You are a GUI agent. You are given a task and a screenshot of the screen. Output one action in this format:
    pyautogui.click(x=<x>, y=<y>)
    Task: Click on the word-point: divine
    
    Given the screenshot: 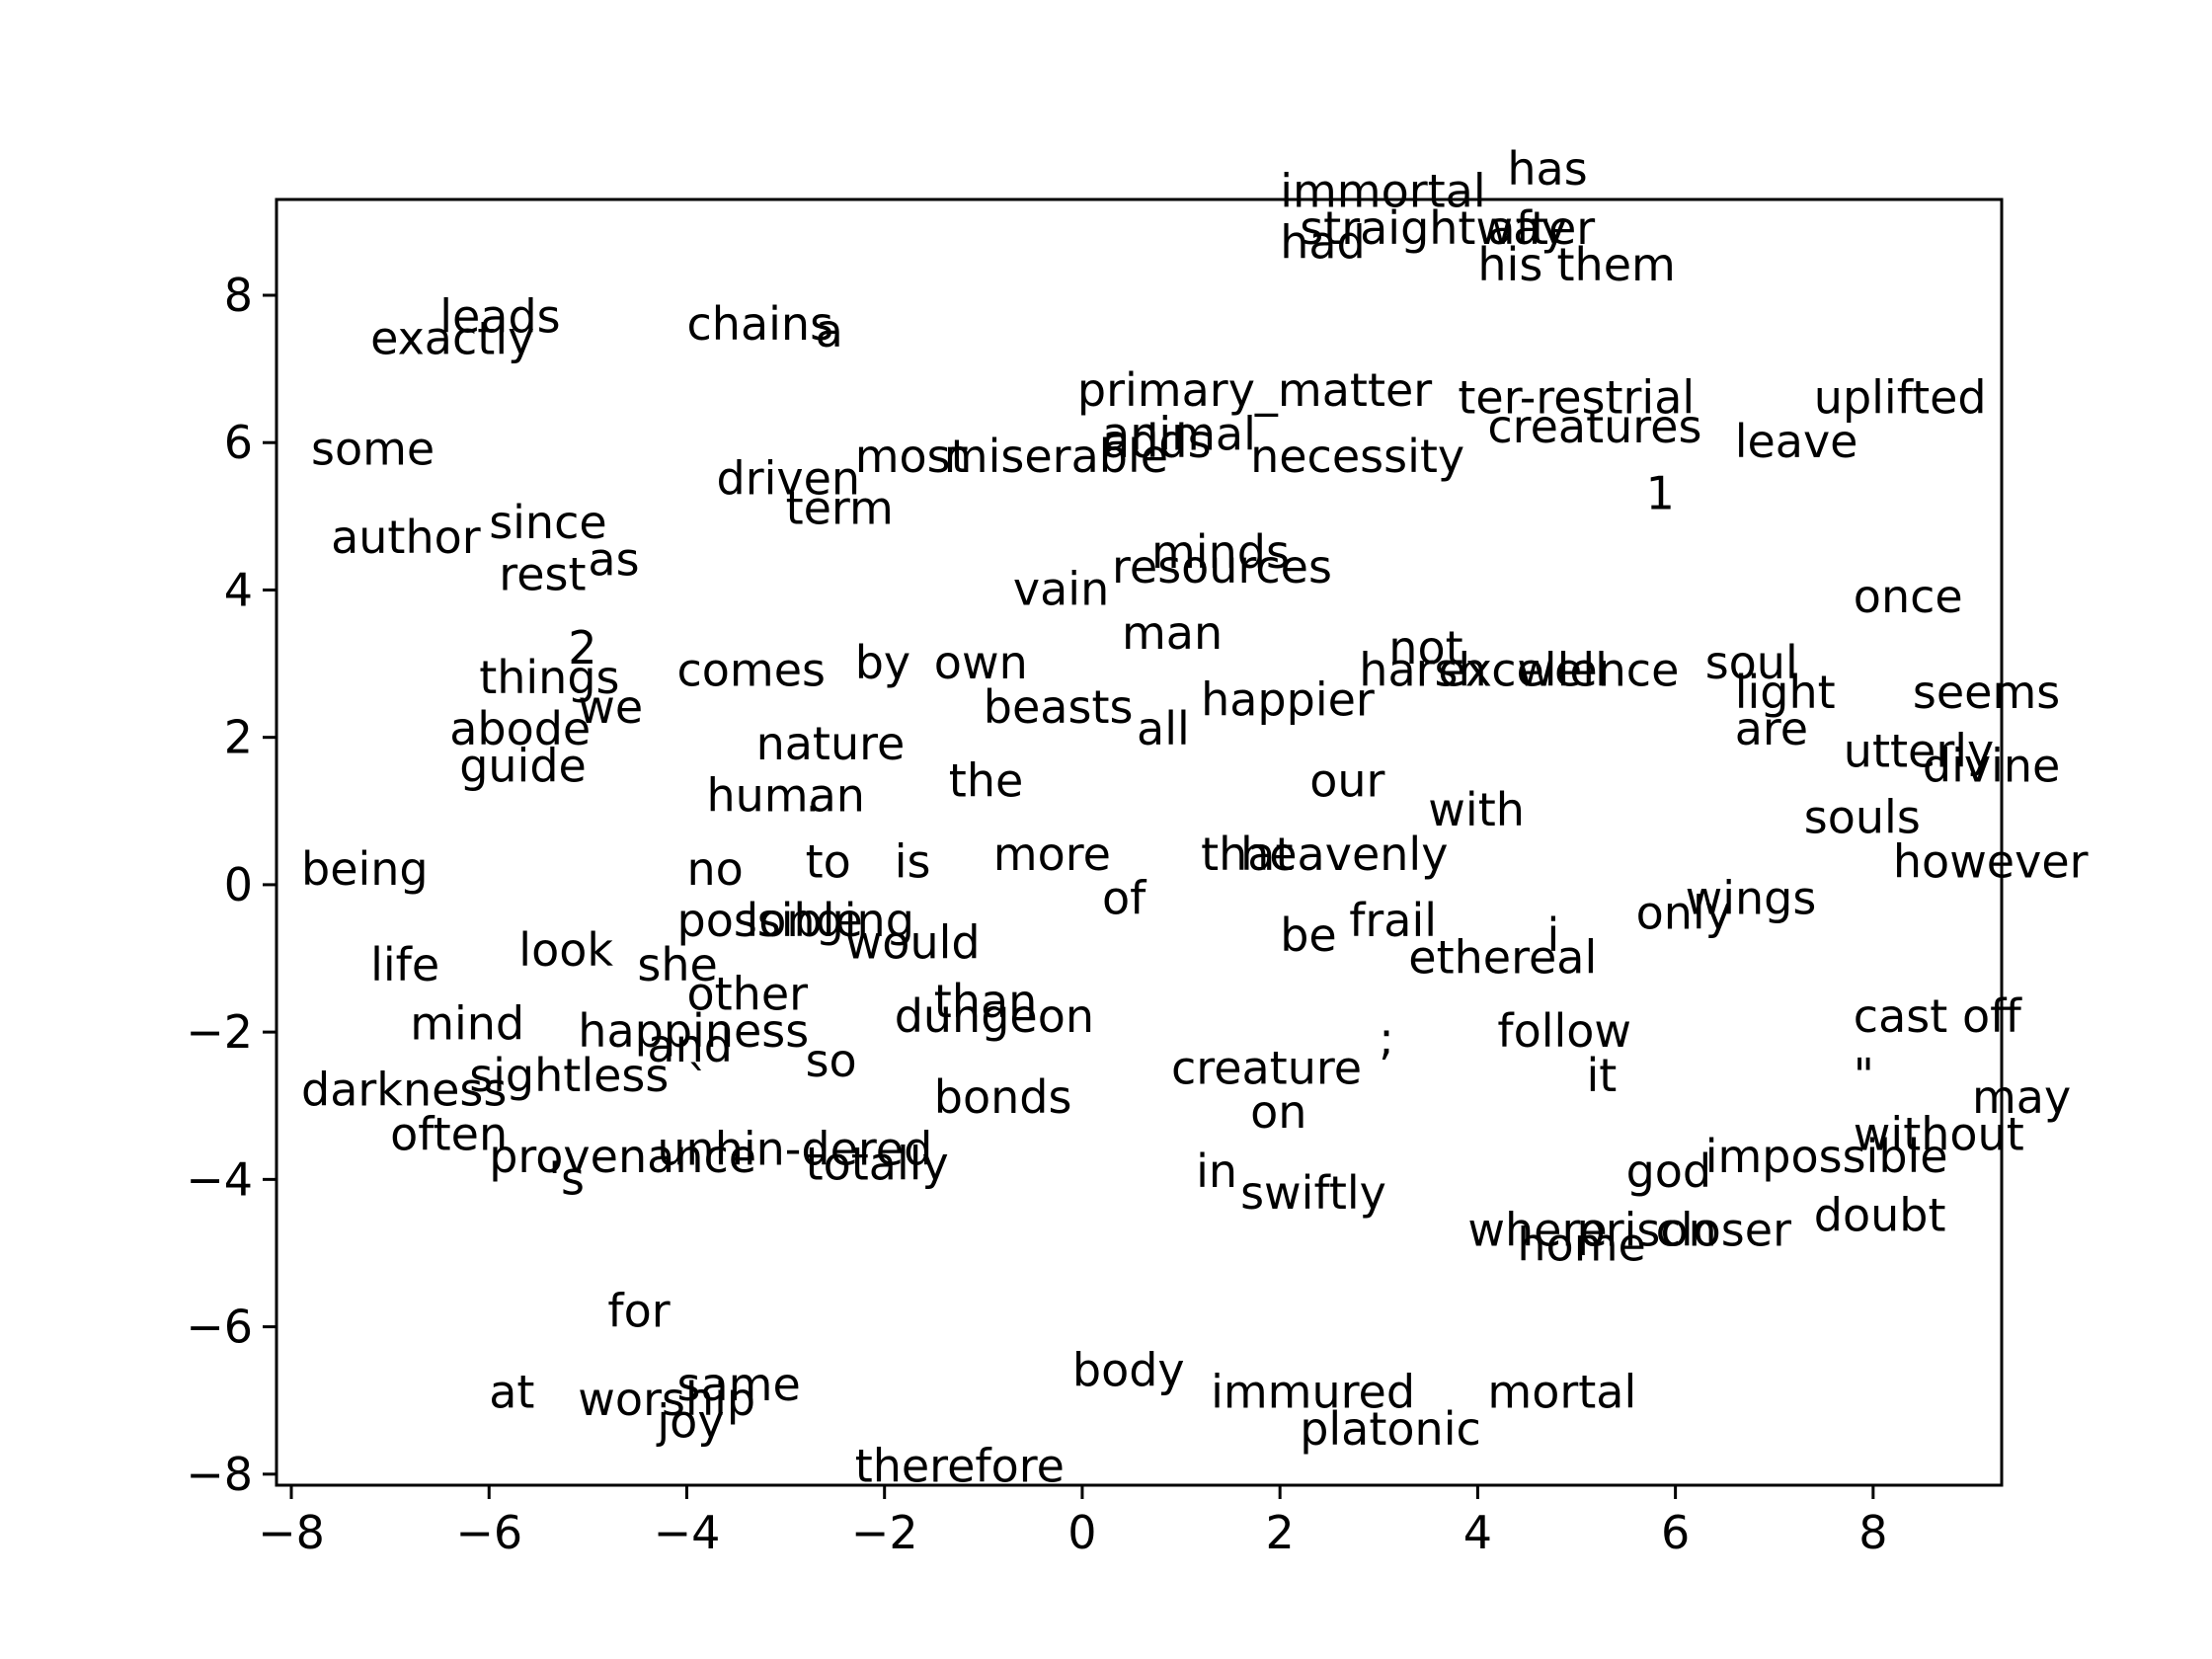 What is the action you would take?
    pyautogui.click(x=1992, y=765)
    